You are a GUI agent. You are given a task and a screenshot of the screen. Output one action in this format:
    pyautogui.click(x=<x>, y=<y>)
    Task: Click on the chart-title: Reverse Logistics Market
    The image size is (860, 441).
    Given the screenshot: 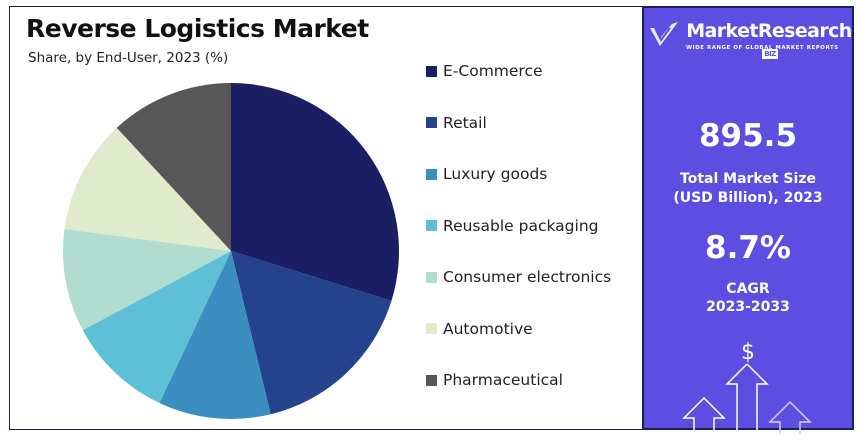 What is the action you would take?
    pyautogui.click(x=197, y=28)
    